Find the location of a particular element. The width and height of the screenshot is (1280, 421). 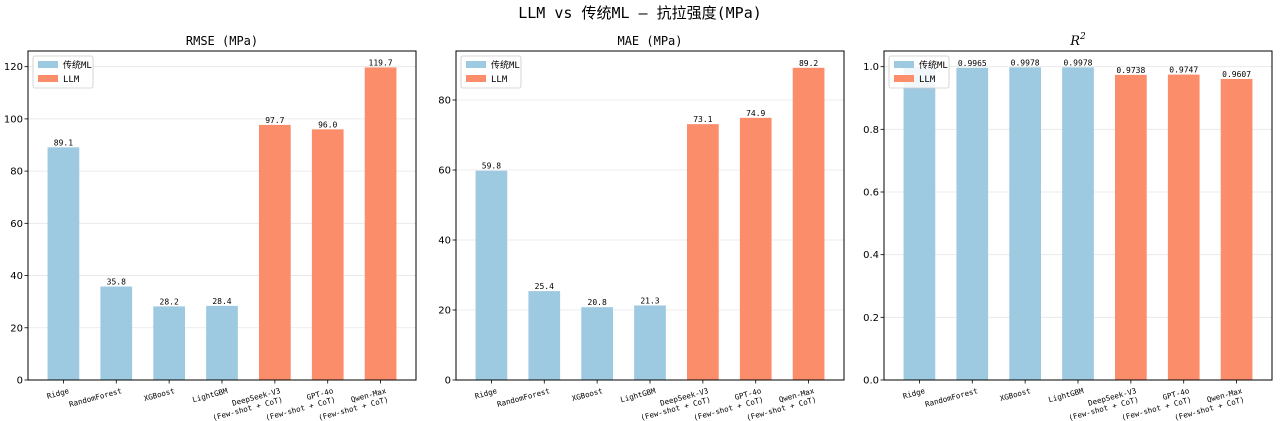

value-label: 0.9747 is located at coordinates (1183, 70).